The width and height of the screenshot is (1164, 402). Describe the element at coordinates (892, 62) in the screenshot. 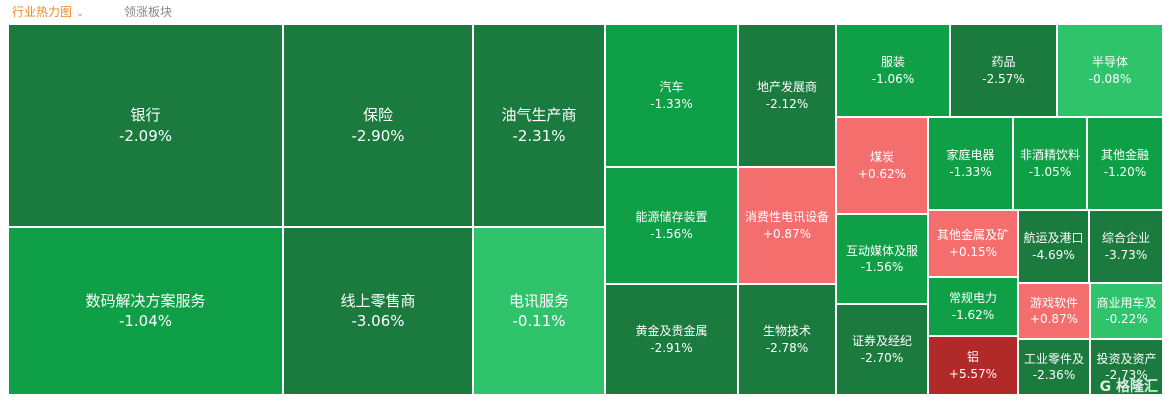

I see `sector-name: 服装` at that location.